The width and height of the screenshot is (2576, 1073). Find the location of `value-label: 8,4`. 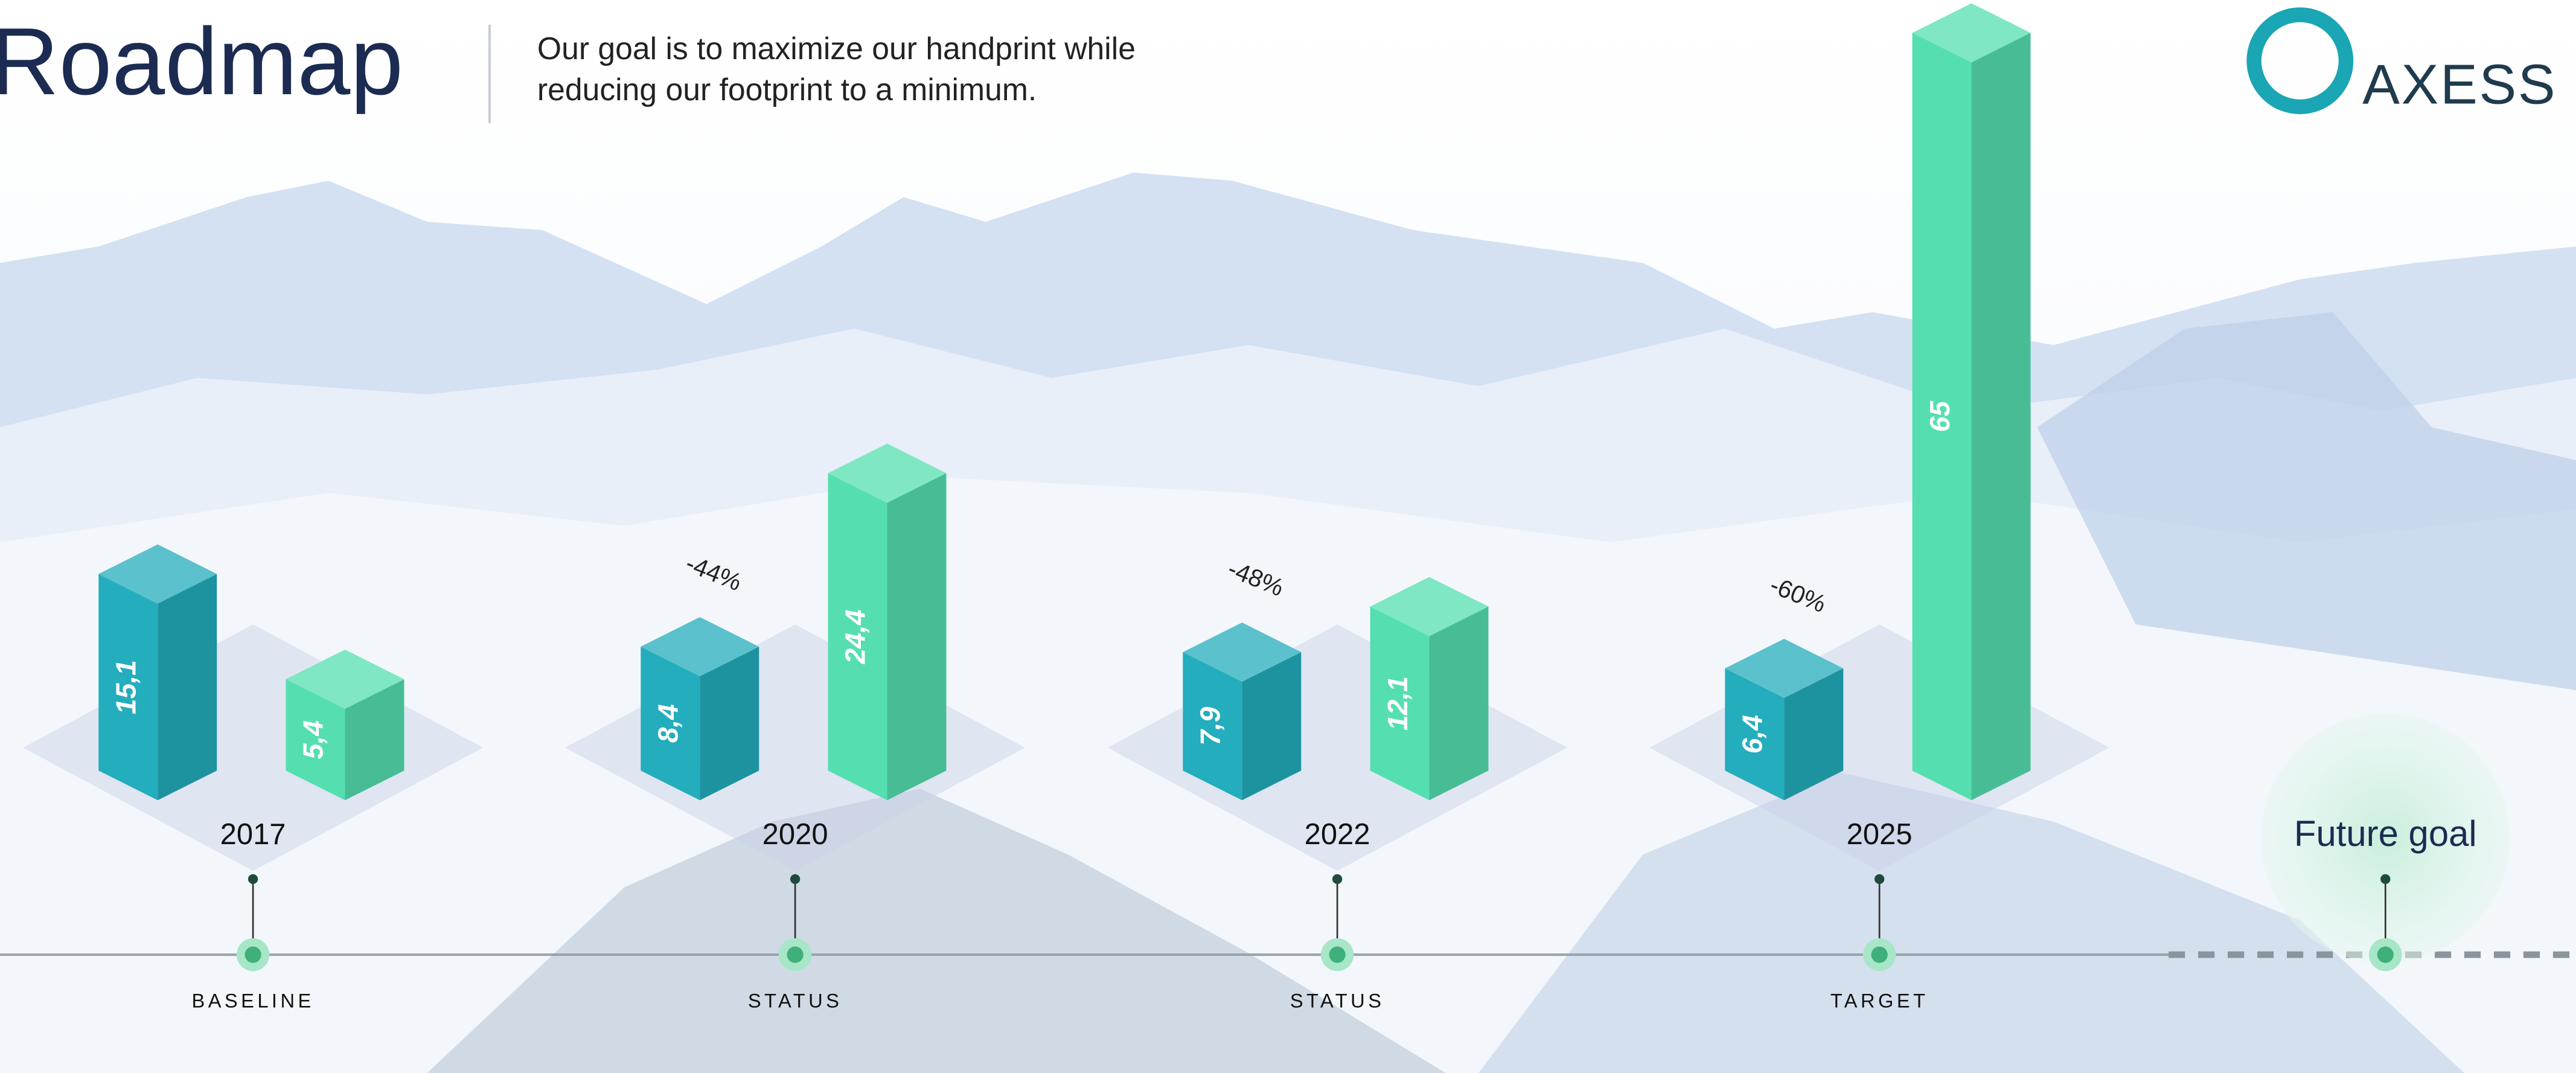

value-label: 8,4 is located at coordinates (669, 723).